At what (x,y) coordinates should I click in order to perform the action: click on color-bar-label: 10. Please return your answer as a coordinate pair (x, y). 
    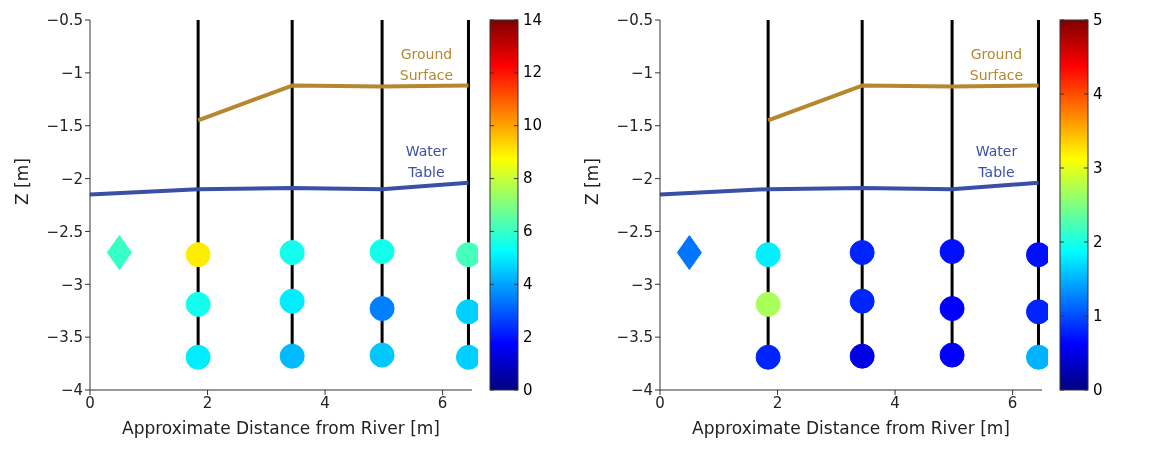
    Looking at the image, I should click on (533, 125).